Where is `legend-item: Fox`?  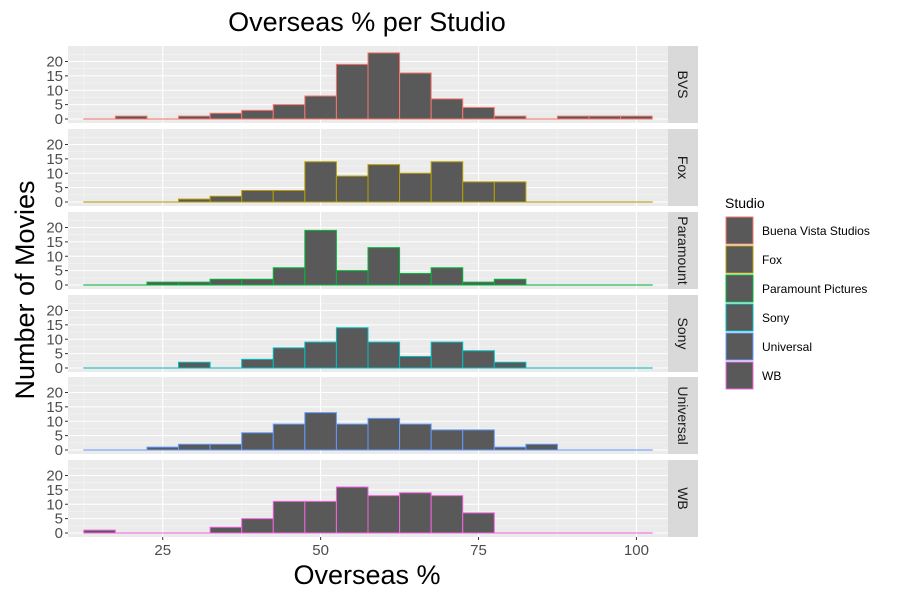
legend-item: Fox is located at coordinates (753, 259).